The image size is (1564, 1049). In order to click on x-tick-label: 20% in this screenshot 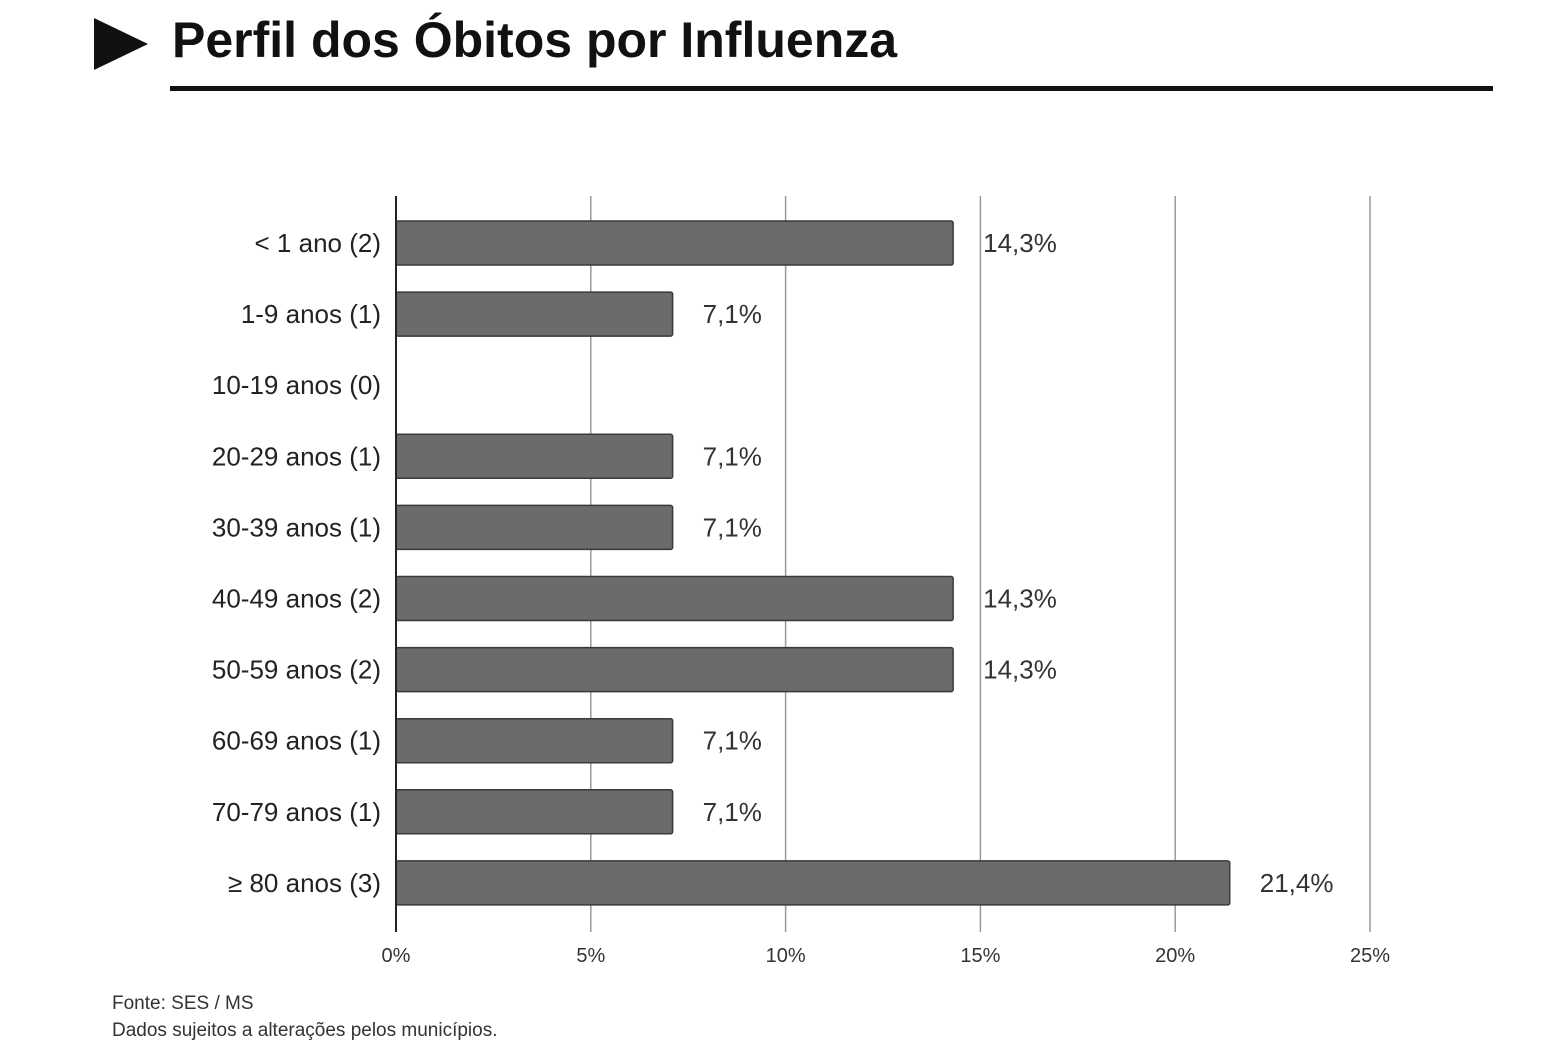, I will do `click(1175, 956)`.